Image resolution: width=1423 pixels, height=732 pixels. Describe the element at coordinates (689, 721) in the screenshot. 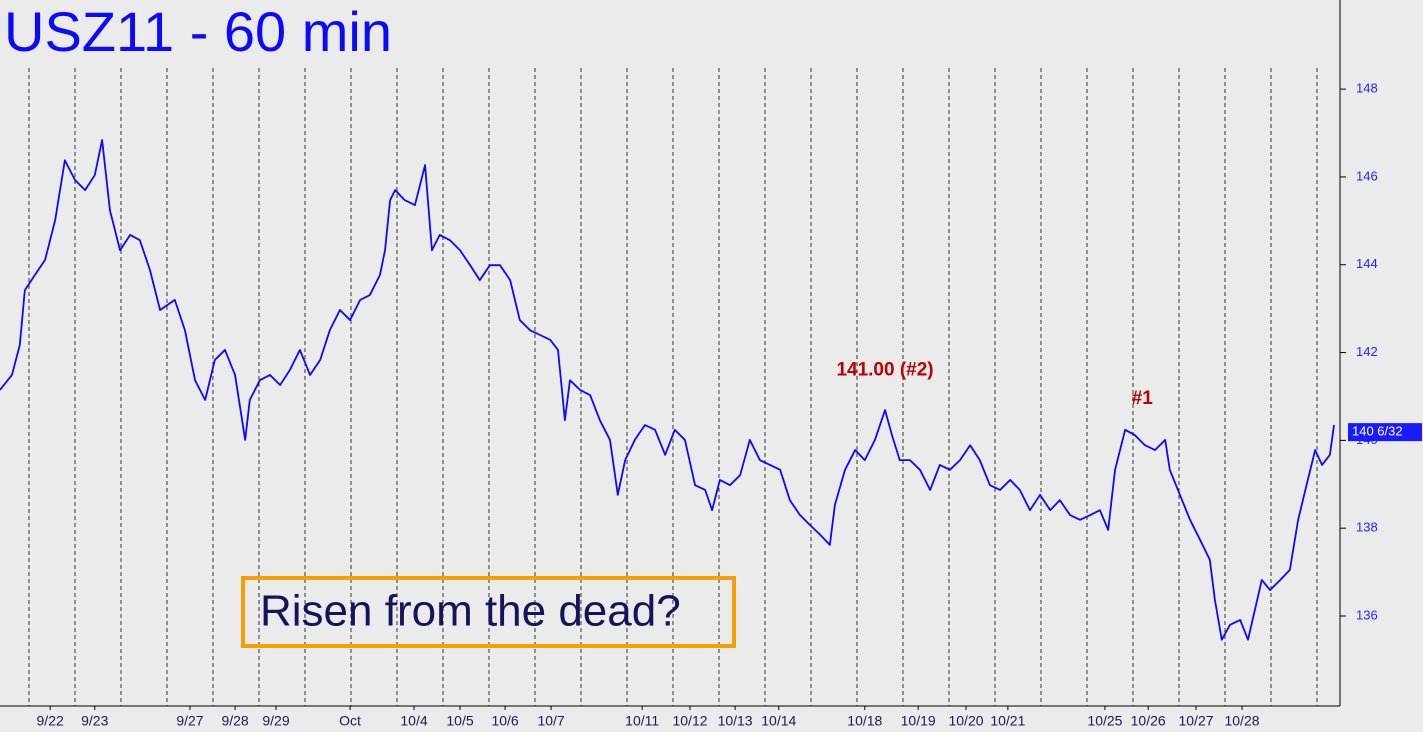

I see `x-tick-label: 10/12` at that location.